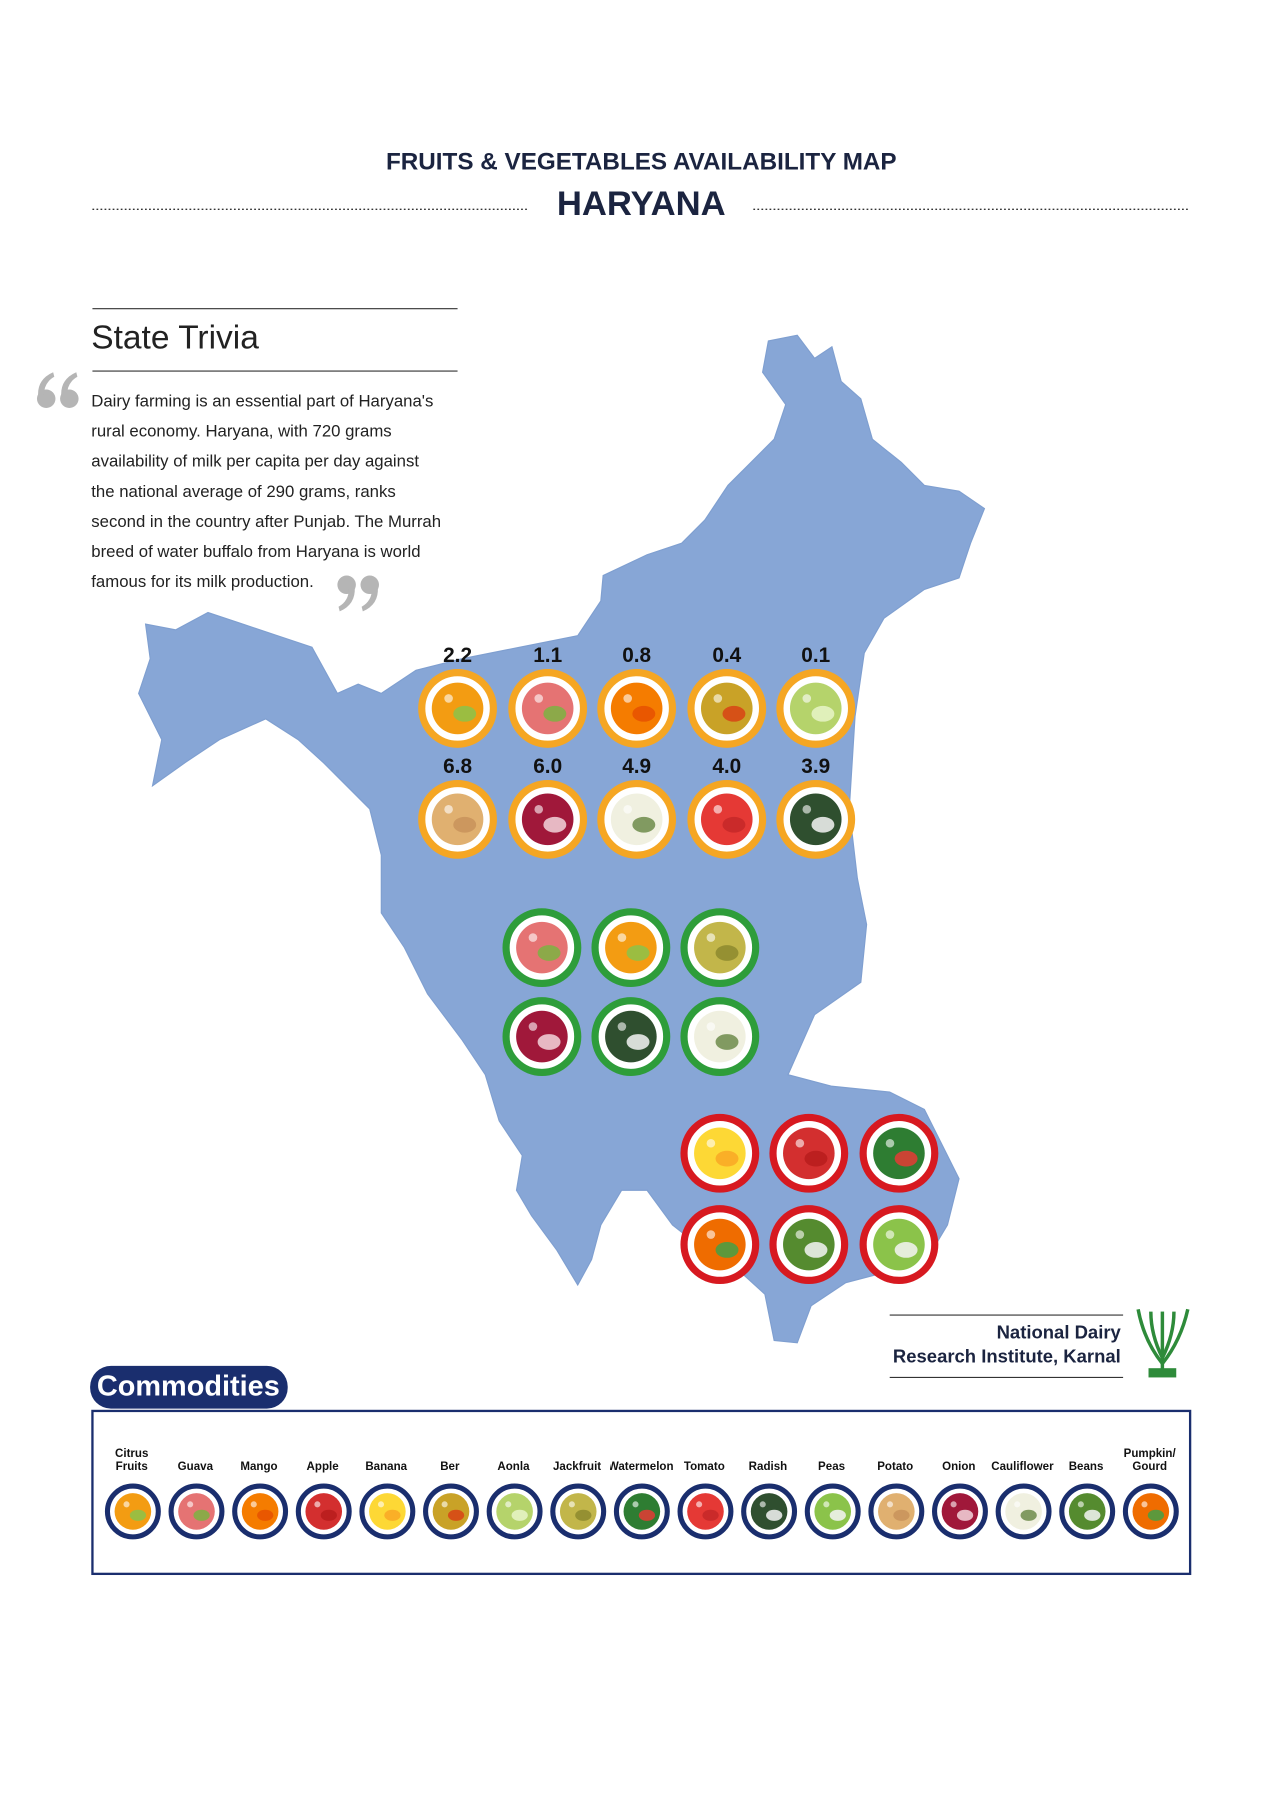 This screenshot has width=1271, height=1797. I want to click on surplus-value: 6.0, so click(547, 766).